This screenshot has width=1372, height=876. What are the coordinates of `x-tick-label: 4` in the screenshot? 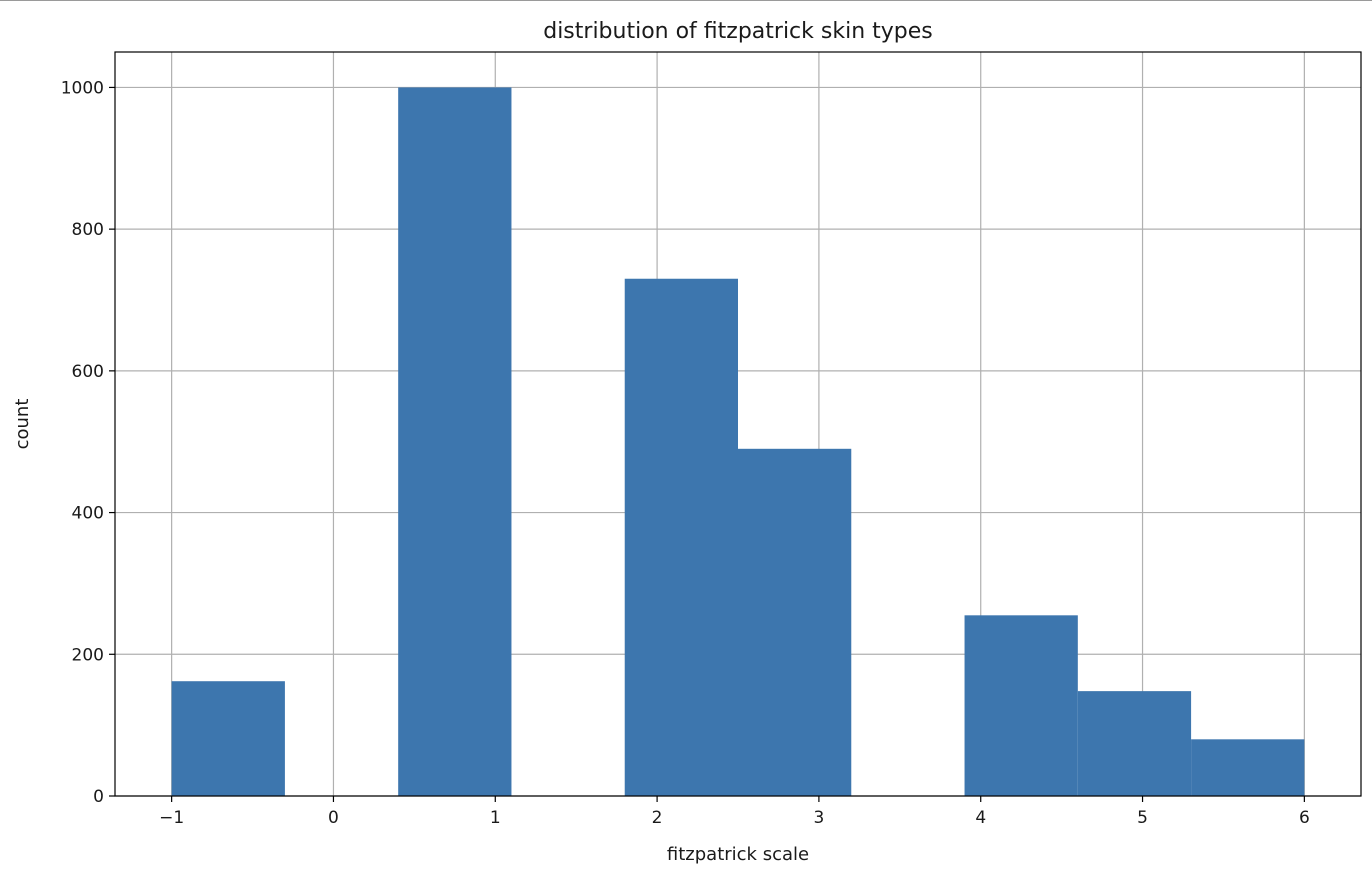 It's located at (980, 818).